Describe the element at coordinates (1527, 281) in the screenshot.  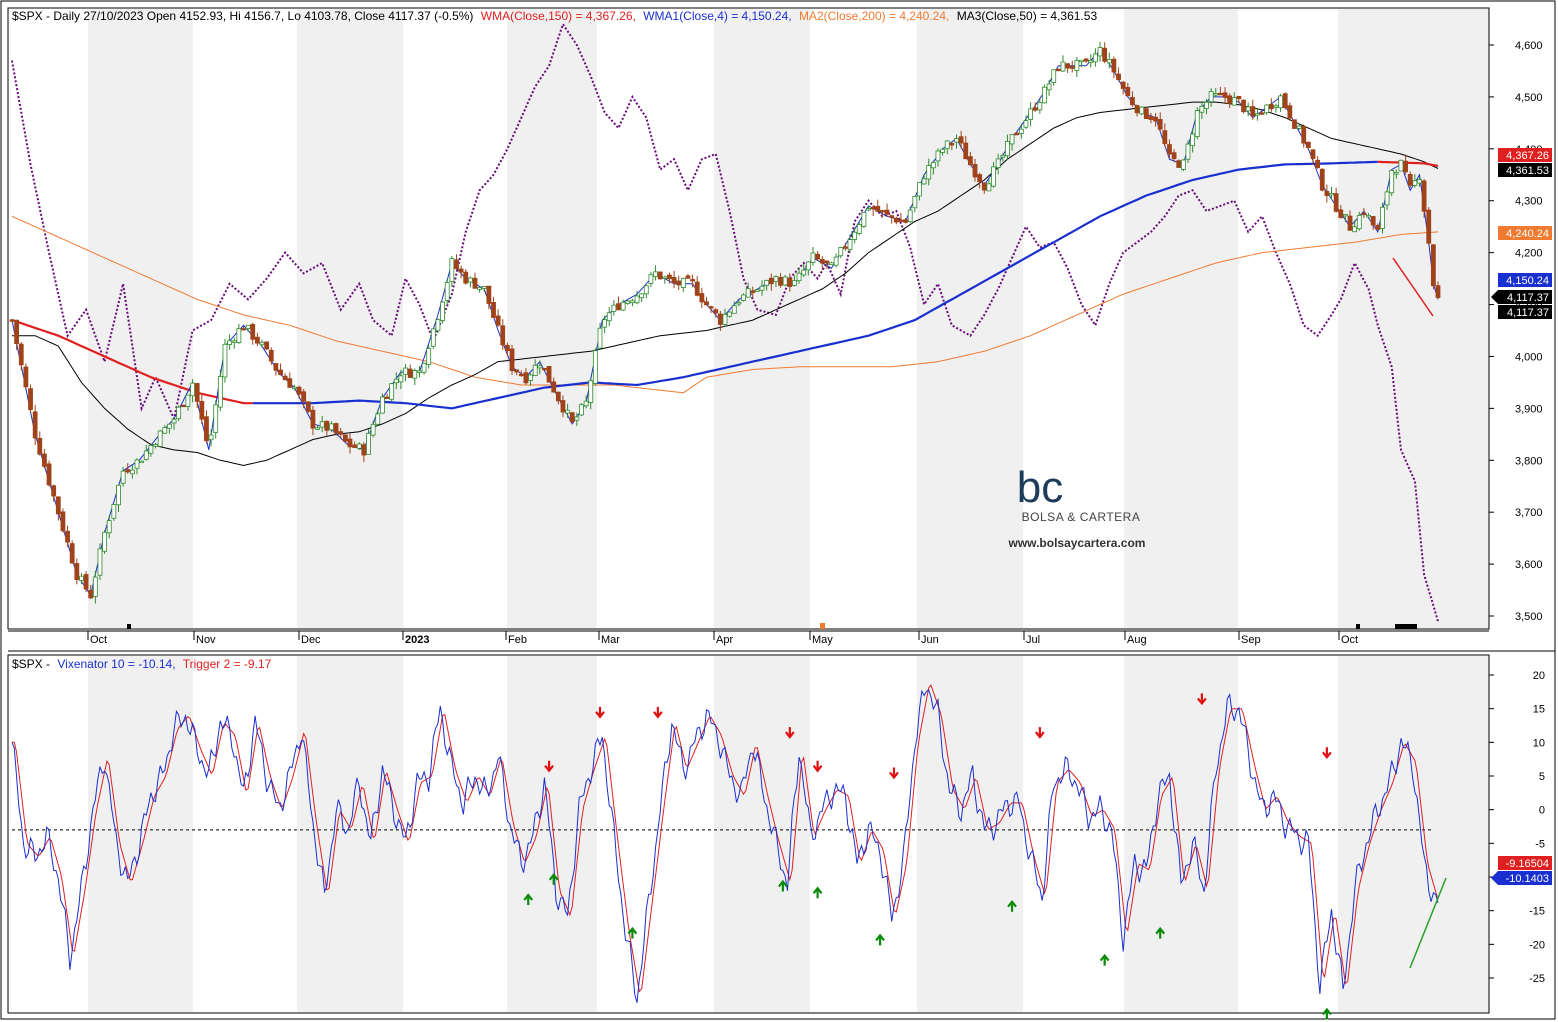
I see `tag-wma4: 4,150.24` at that location.